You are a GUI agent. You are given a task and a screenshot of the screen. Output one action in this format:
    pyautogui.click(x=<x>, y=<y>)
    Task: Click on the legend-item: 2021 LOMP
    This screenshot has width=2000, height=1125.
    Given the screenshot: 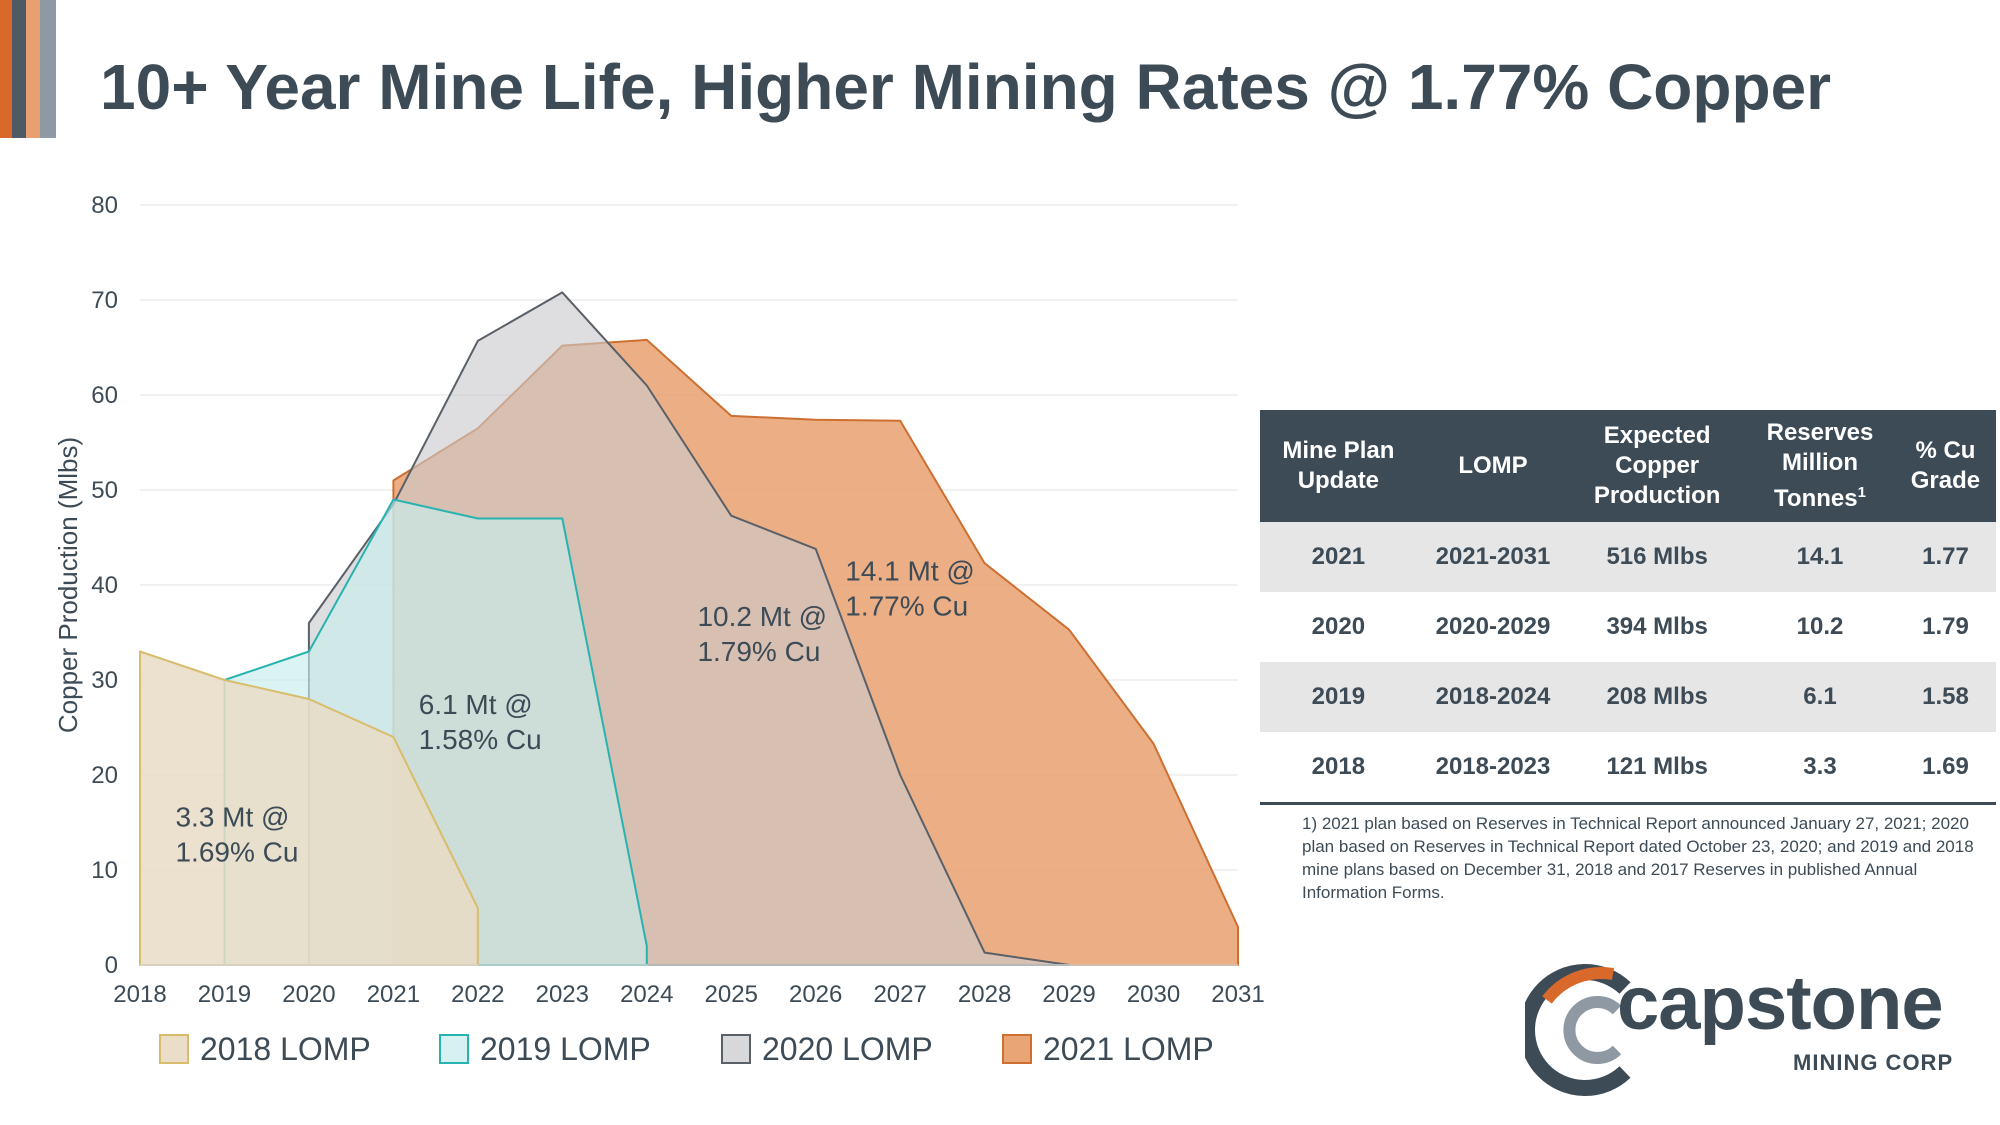 What is the action you would take?
    pyautogui.click(x=1108, y=1049)
    